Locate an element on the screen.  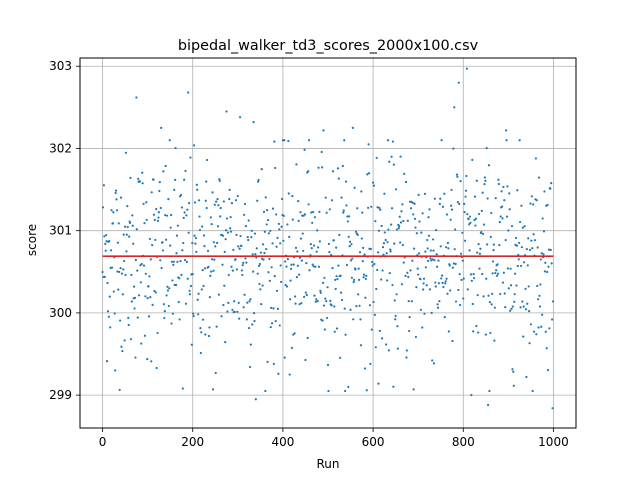
y-tick-label: 299 is located at coordinates (60, 395).